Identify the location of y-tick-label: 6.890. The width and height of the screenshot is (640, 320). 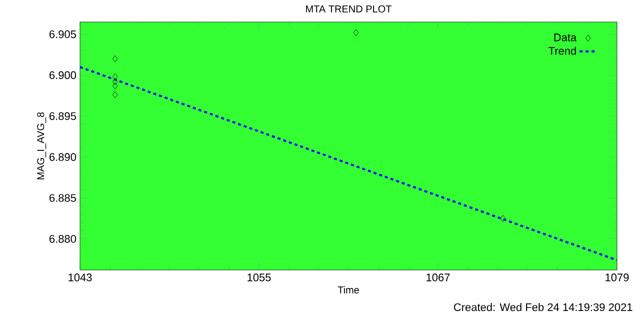
(63, 157).